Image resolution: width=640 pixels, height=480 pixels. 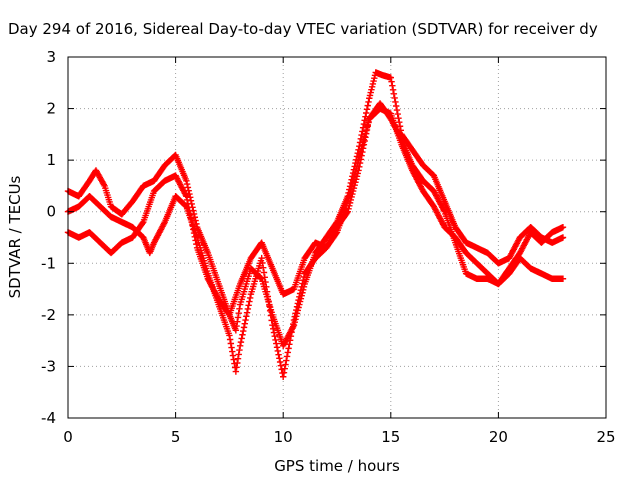 What do you see at coordinates (337, 466) in the screenshot?
I see `x-axis-label: GPS time / hours` at bounding box center [337, 466].